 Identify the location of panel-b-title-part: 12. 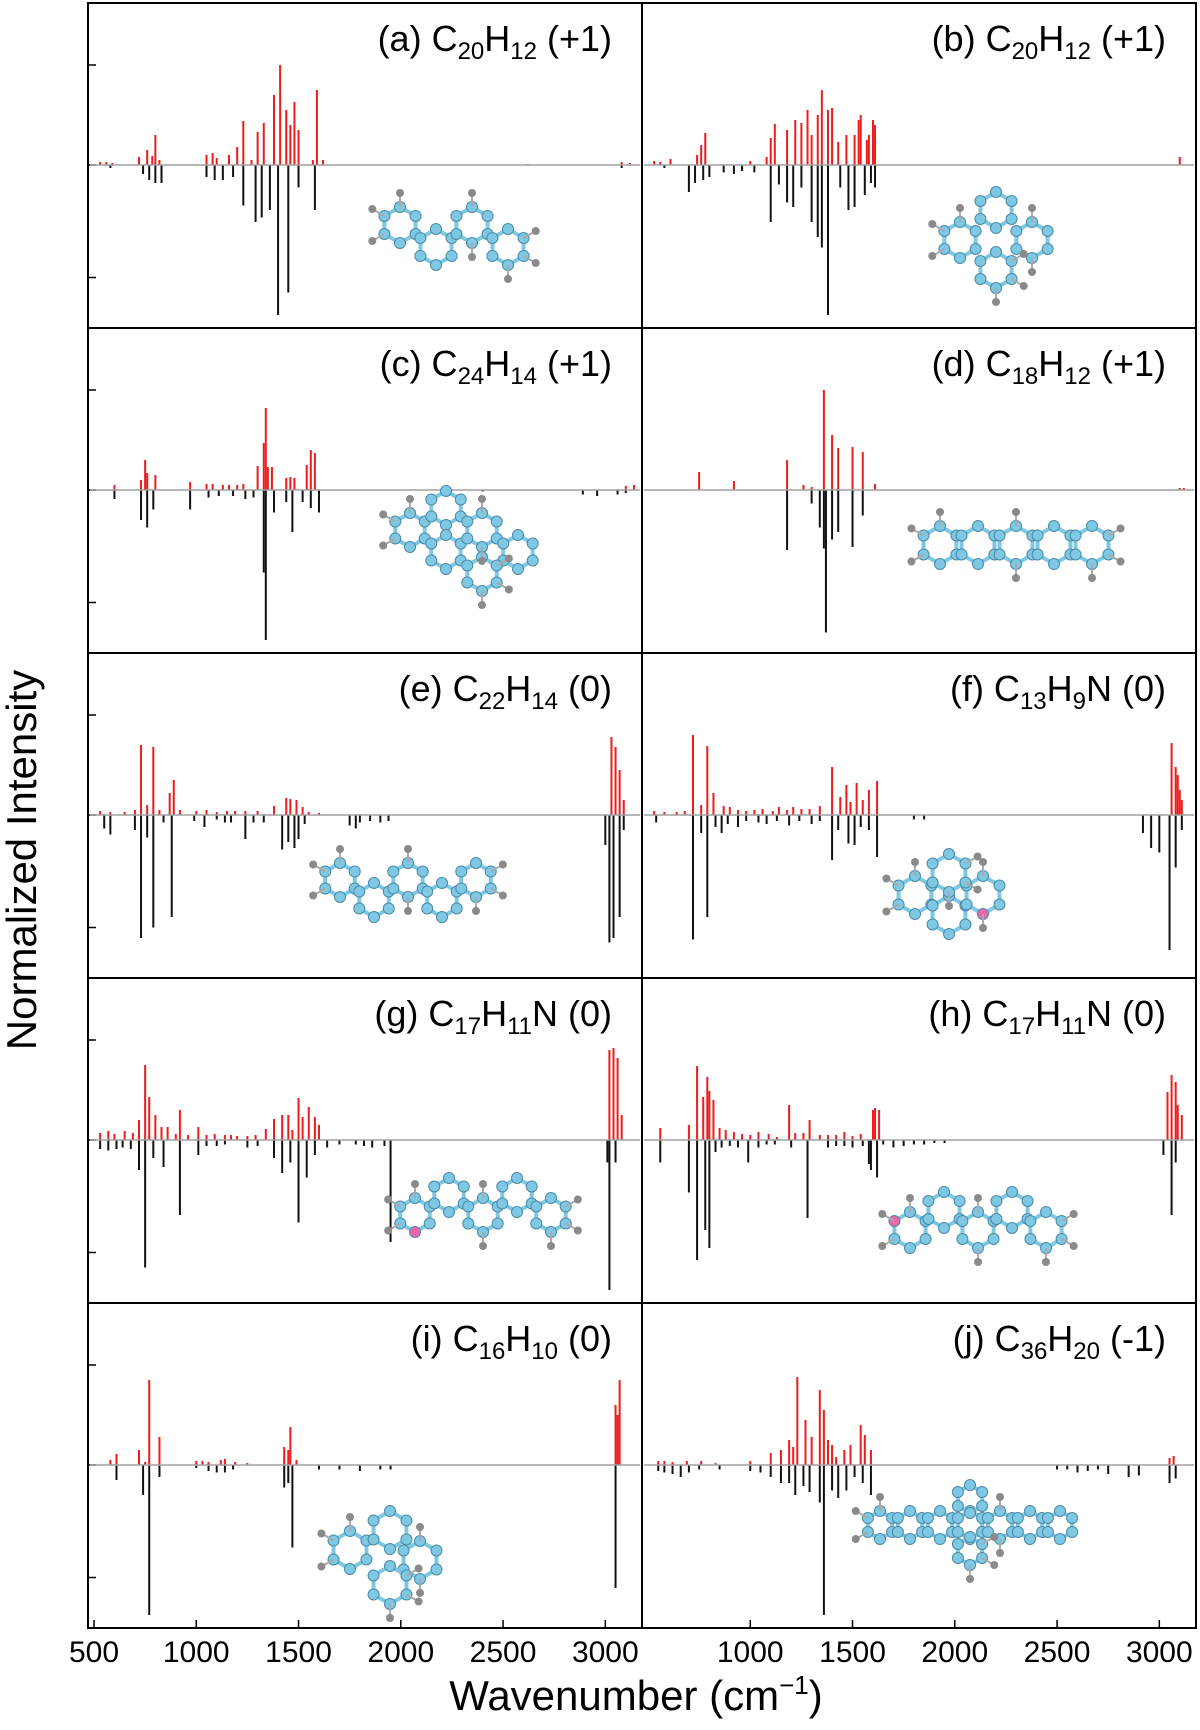
(1077, 51).